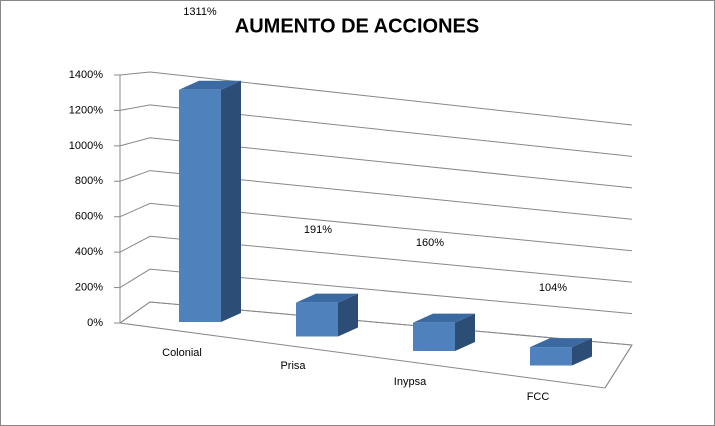  I want to click on data-label: 191%, so click(318, 230).